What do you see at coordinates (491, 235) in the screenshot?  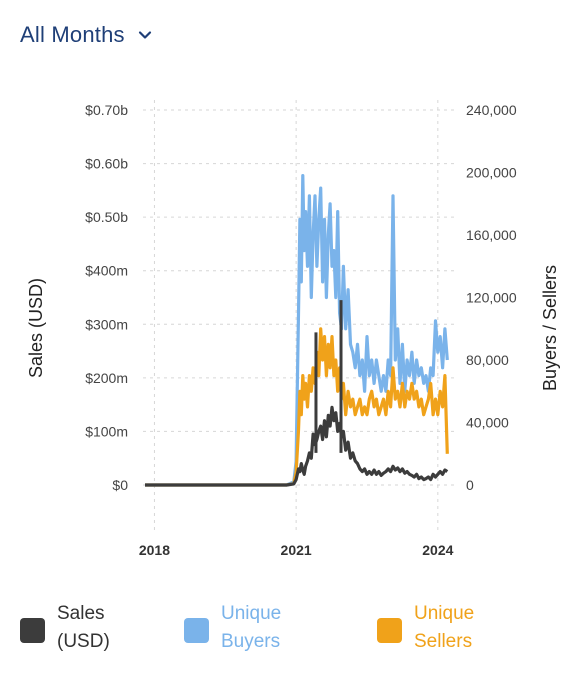 I see `right-tick-label: 160,000` at bounding box center [491, 235].